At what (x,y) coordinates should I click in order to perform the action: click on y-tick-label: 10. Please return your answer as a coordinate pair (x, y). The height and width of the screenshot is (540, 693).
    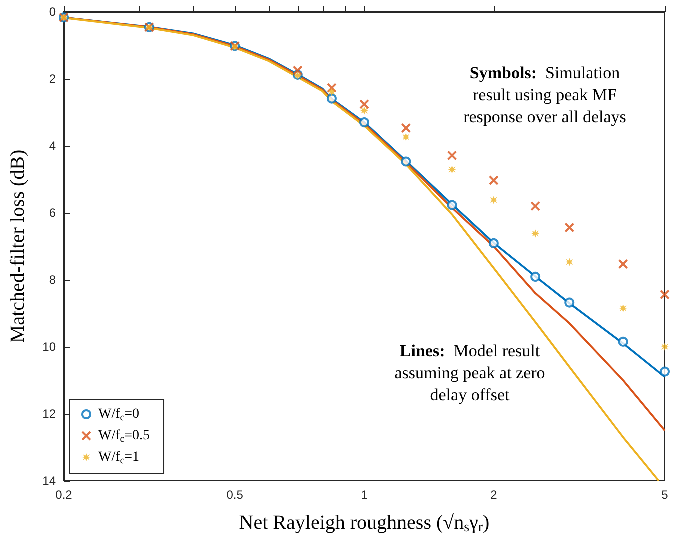
    Looking at the image, I should click on (49, 347).